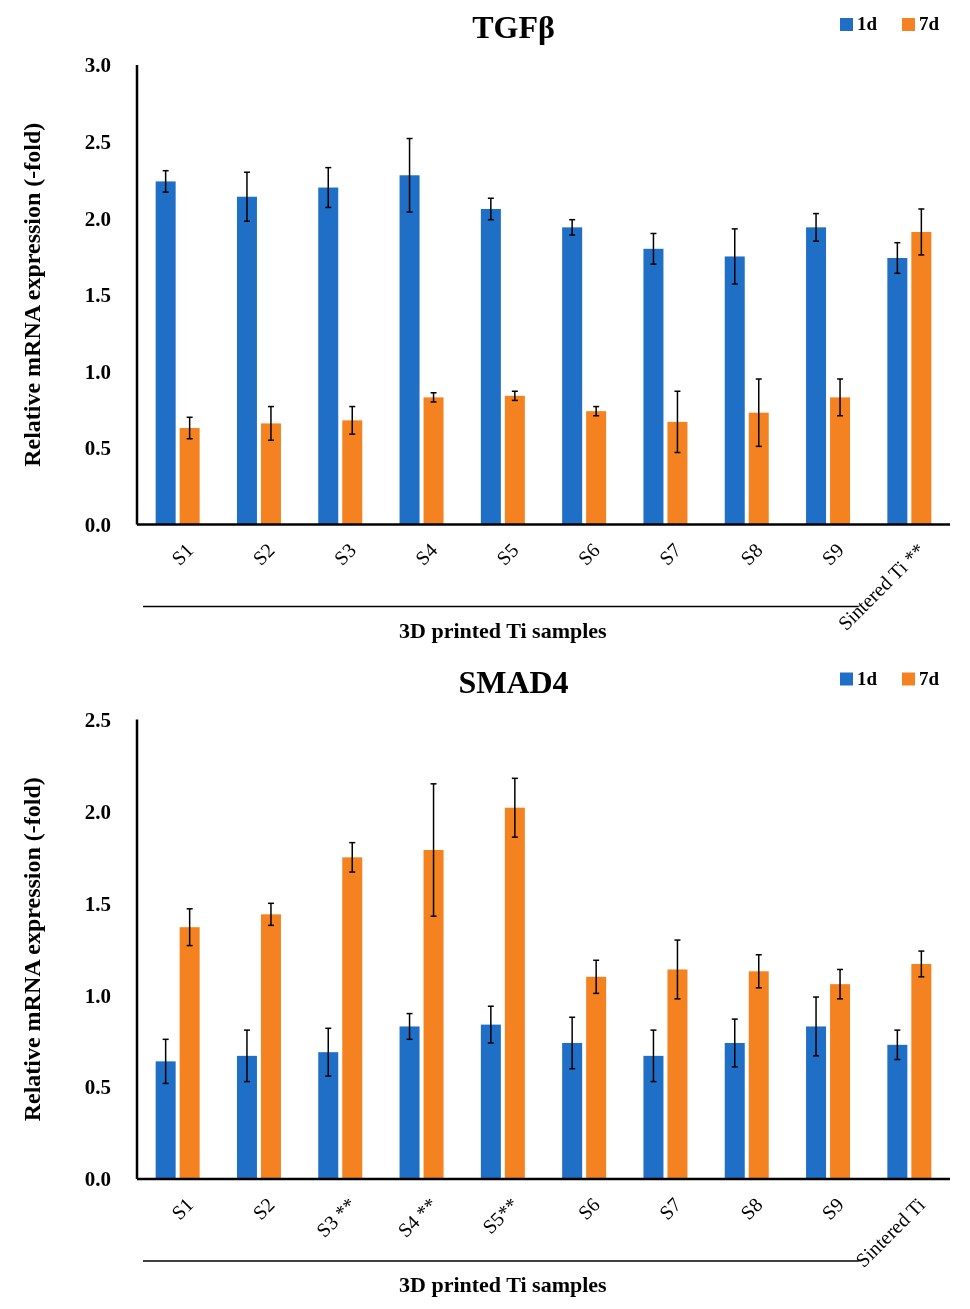 The height and width of the screenshot is (1309, 970). Describe the element at coordinates (336, 1217) in the screenshot. I see `x-tick-label: S3 **` at that location.